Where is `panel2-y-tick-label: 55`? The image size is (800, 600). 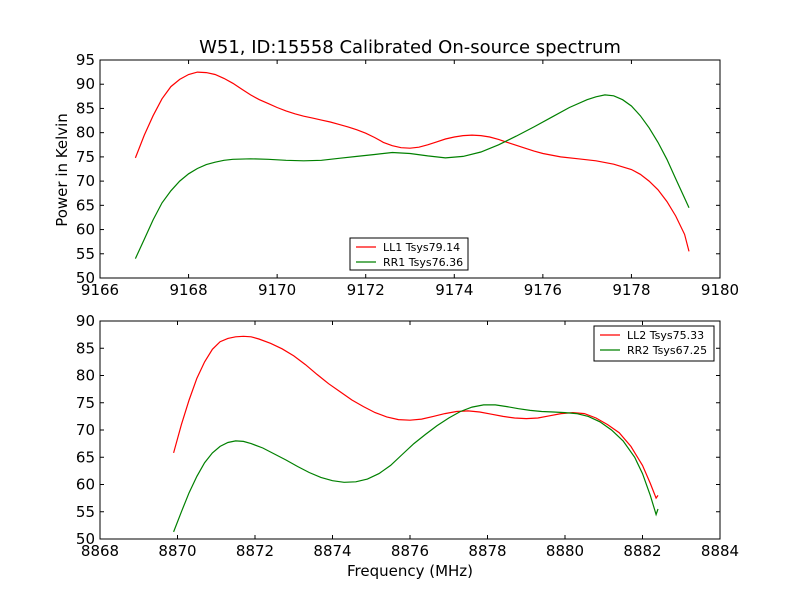 panel2-y-tick-label: 55 is located at coordinates (85, 512).